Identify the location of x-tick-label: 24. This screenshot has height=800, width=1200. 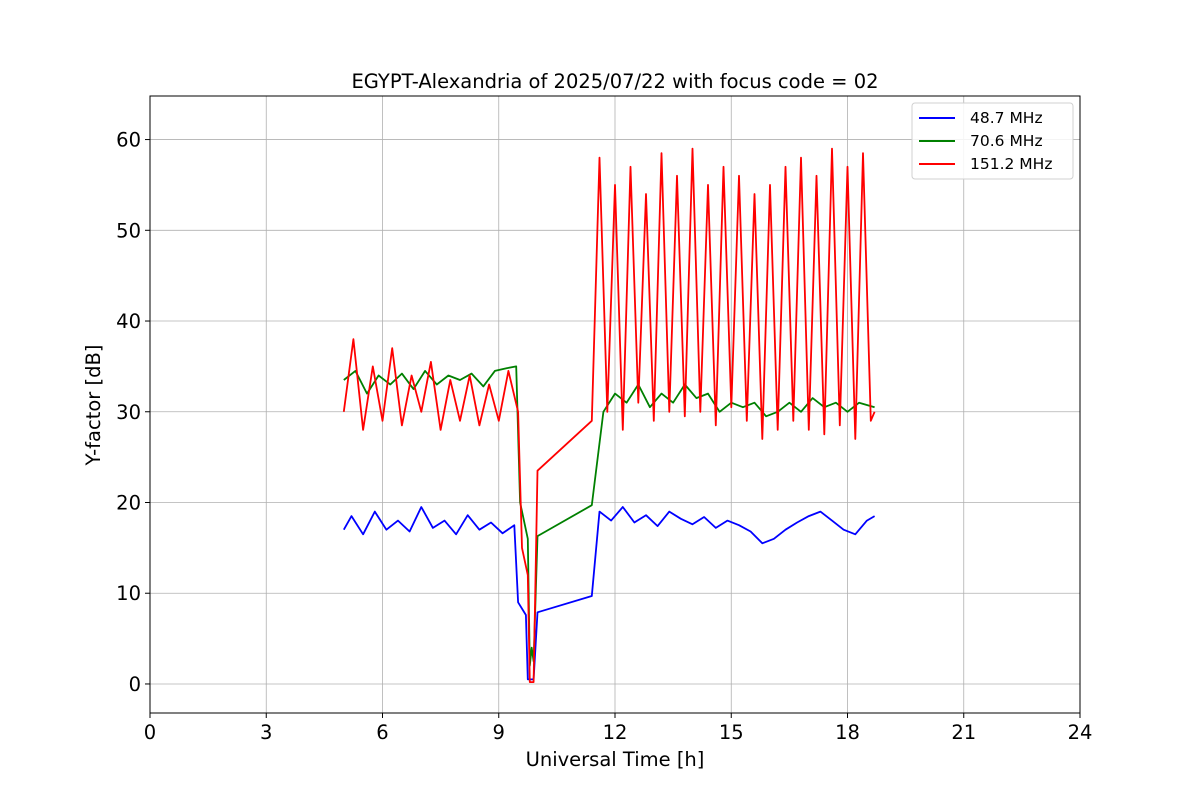
(1080, 732).